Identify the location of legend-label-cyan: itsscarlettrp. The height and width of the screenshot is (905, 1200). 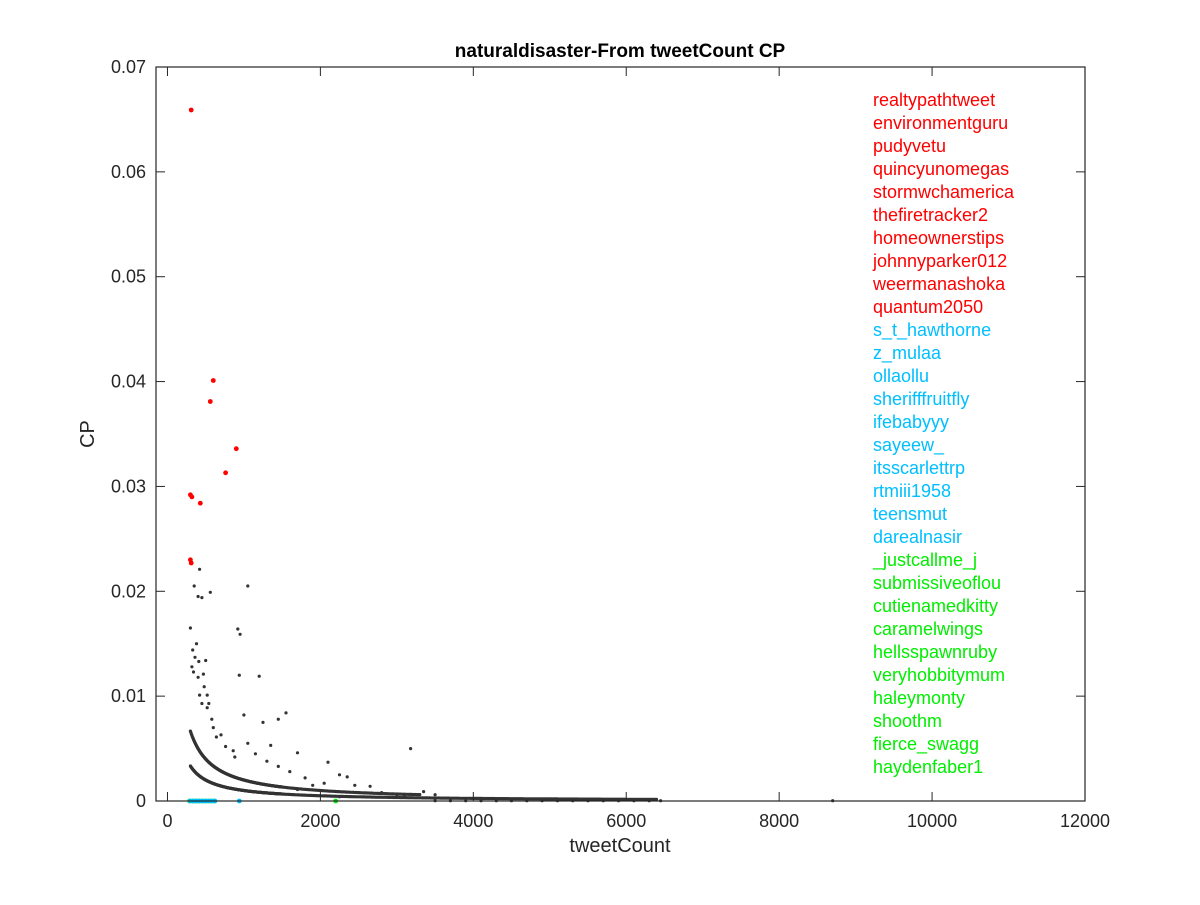
(919, 468).